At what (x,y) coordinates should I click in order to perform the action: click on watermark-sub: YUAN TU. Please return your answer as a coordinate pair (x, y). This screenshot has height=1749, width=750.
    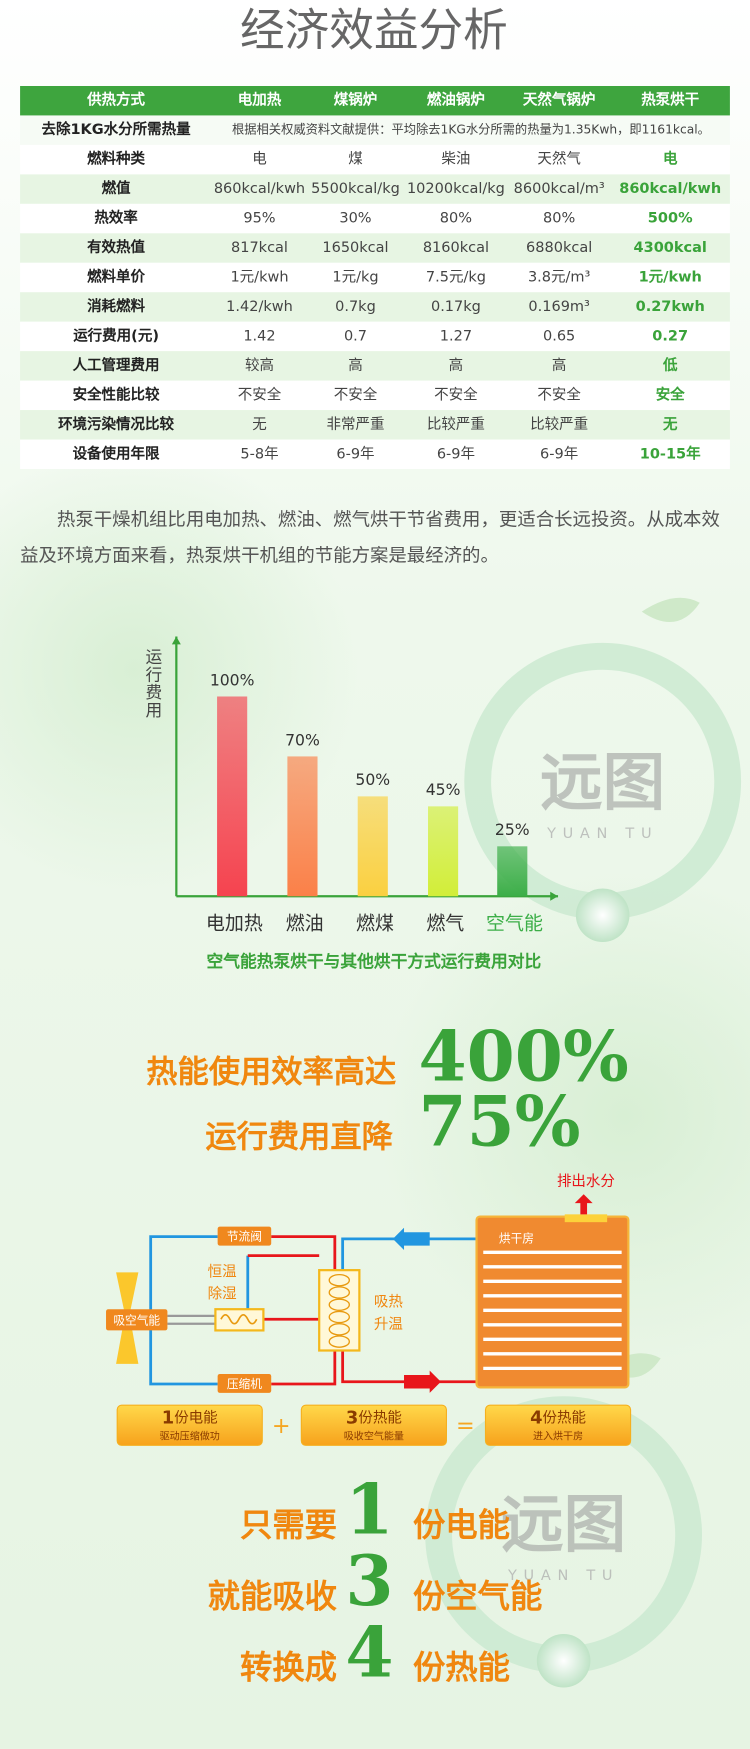
    Looking at the image, I should click on (563, 1576).